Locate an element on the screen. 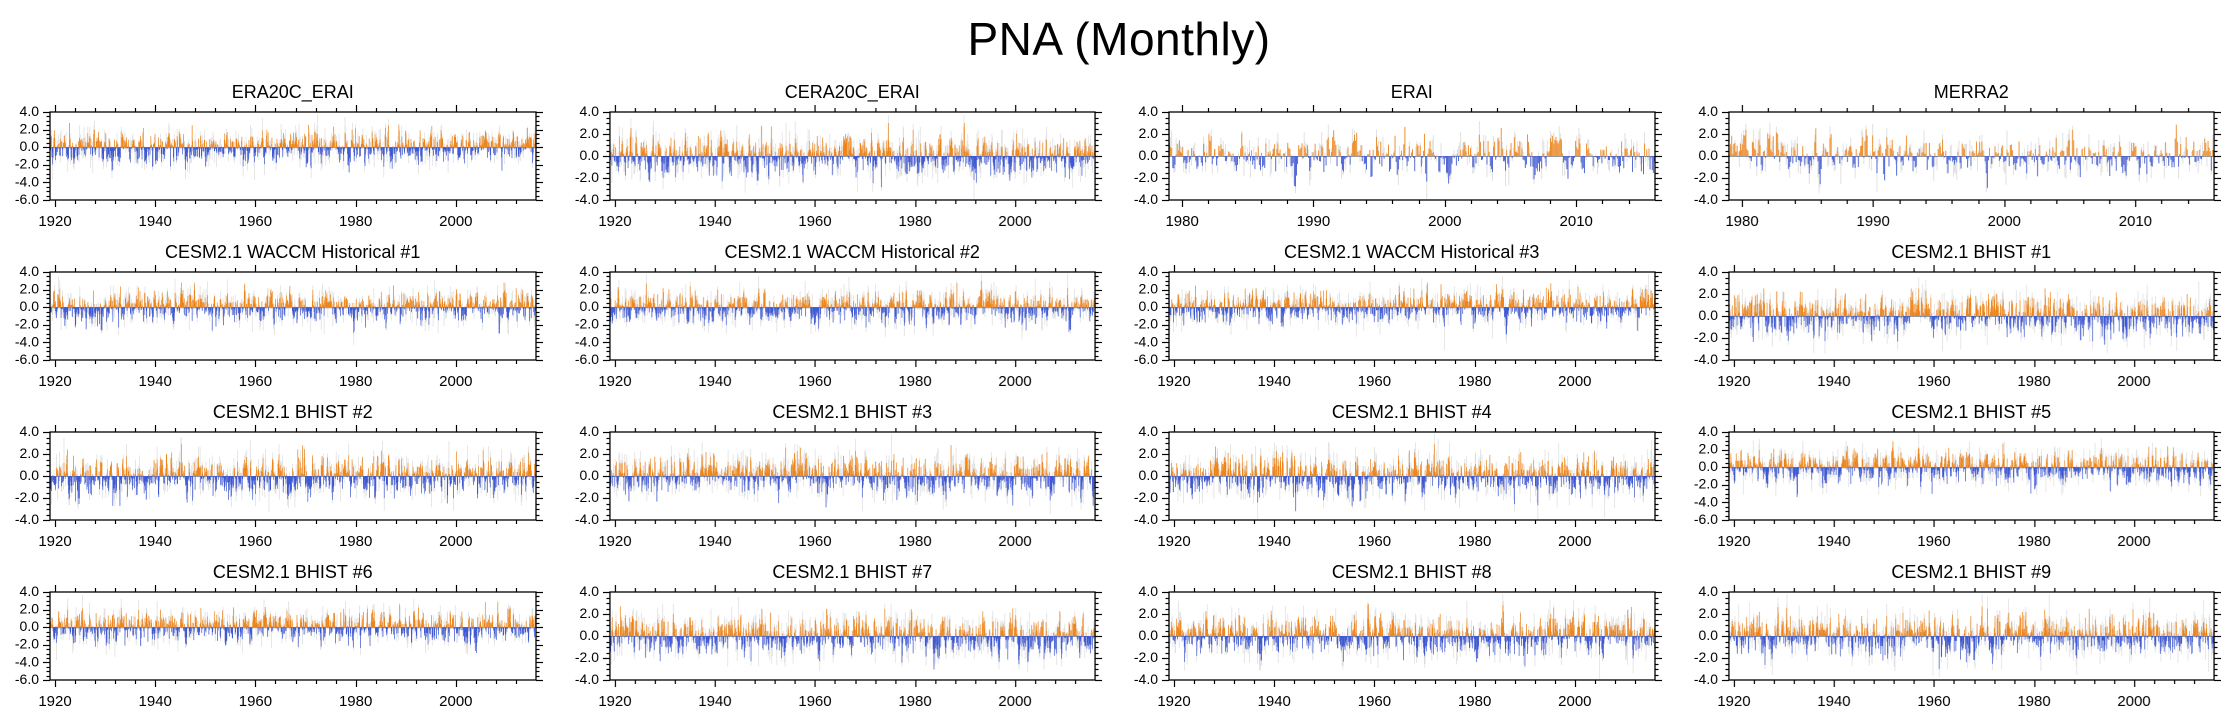 The height and width of the screenshot is (719, 2238). panel-bhist-1: CESM2.1 BHIST #1 is located at coordinates (1958, 318).